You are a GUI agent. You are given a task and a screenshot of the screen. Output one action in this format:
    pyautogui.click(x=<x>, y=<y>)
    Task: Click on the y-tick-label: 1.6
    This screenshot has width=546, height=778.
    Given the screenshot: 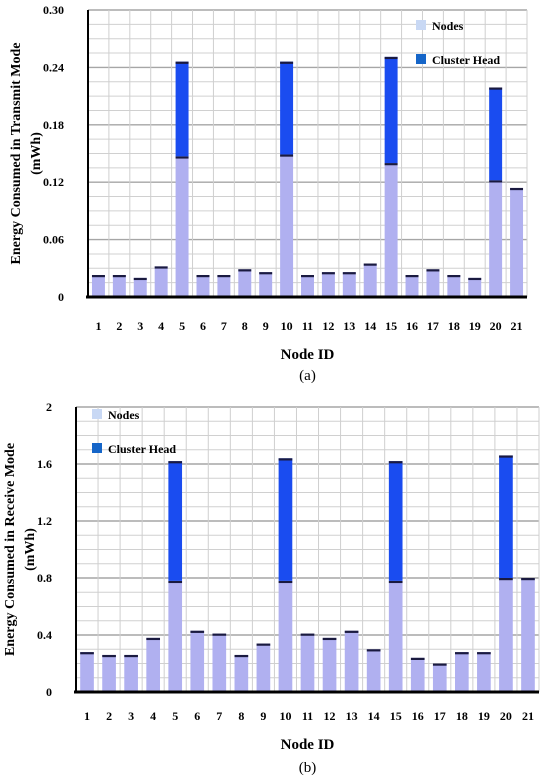 What is the action you would take?
    pyautogui.click(x=44, y=464)
    